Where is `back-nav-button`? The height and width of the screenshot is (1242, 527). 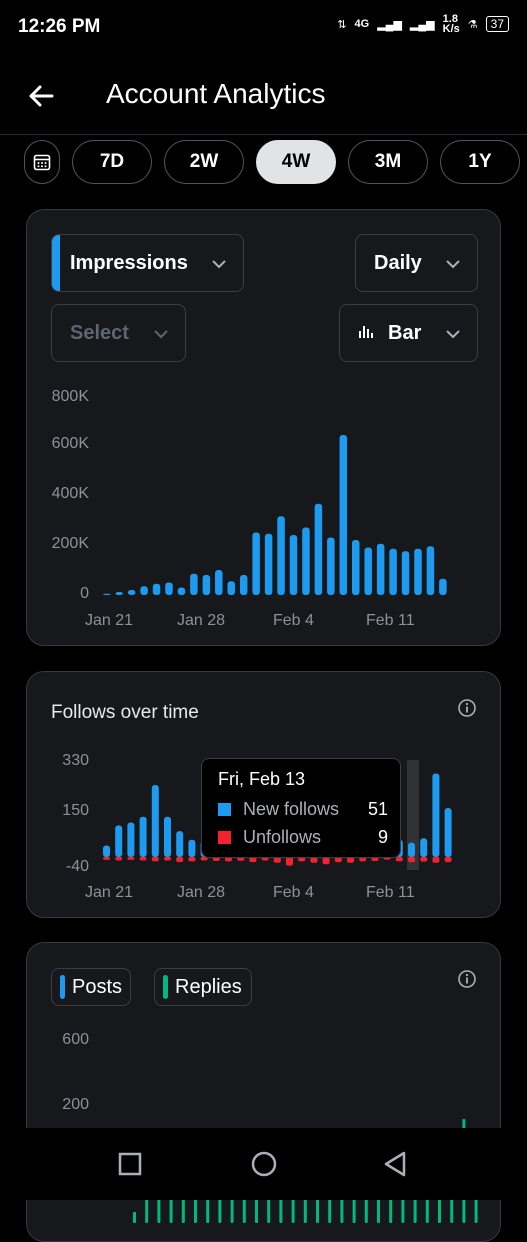 back-nav-button is located at coordinates (396, 1166).